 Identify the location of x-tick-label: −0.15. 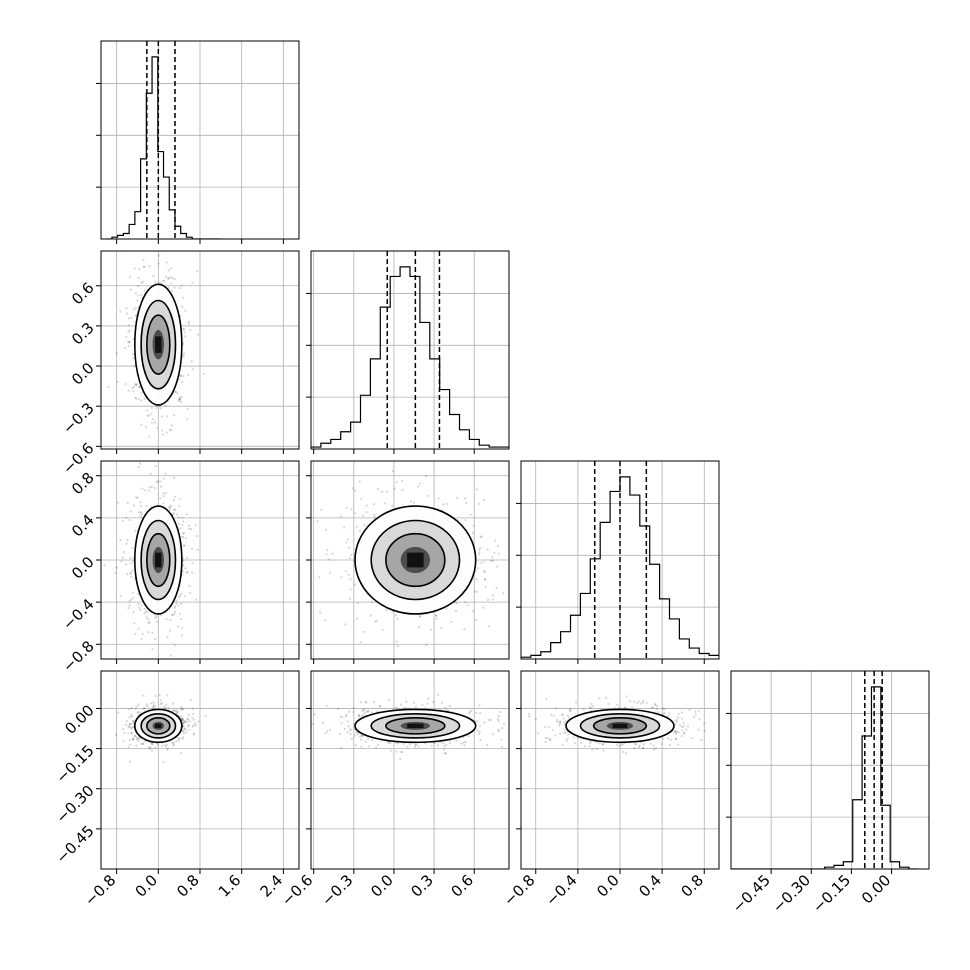
(831, 893).